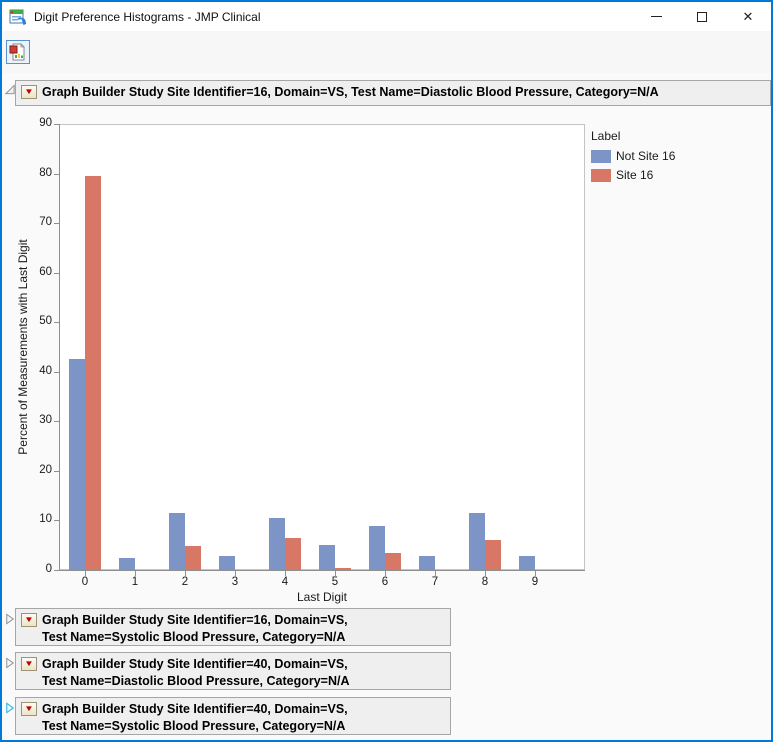  What do you see at coordinates (45, 172) in the screenshot?
I see `y-tick-label: 80` at bounding box center [45, 172].